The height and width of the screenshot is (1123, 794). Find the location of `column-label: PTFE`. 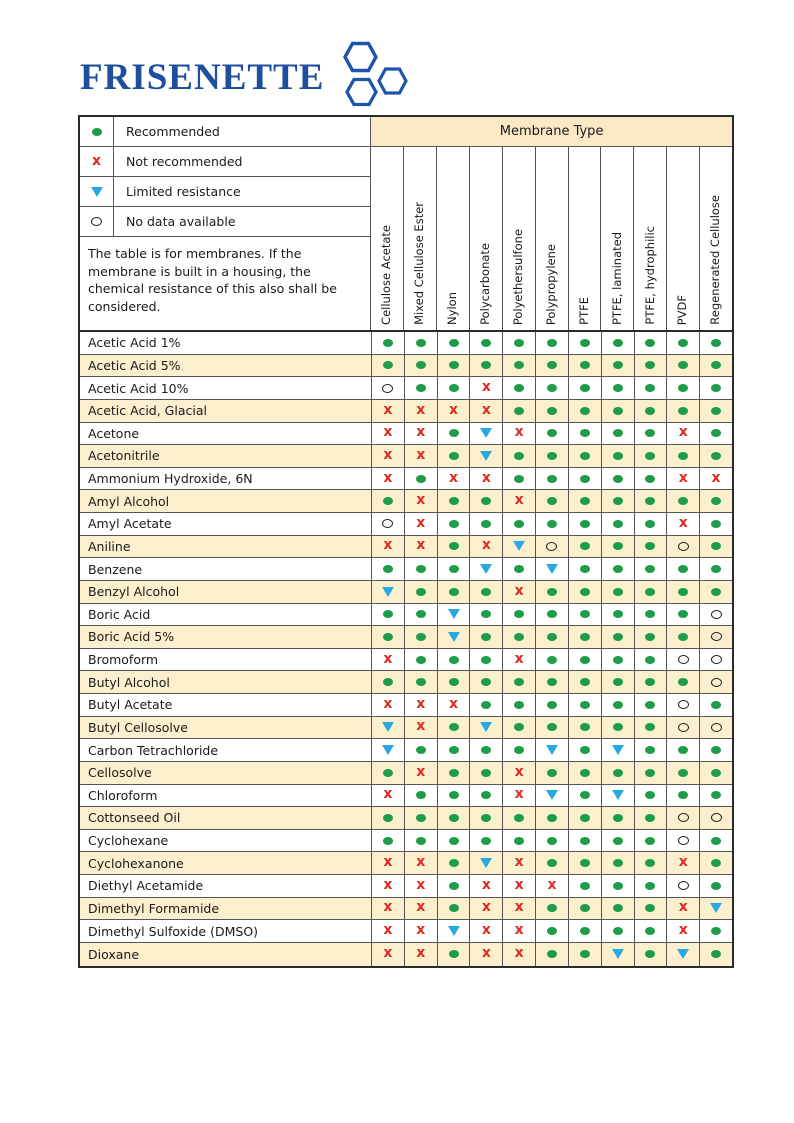

column-label: PTFE is located at coordinates (583, 311).